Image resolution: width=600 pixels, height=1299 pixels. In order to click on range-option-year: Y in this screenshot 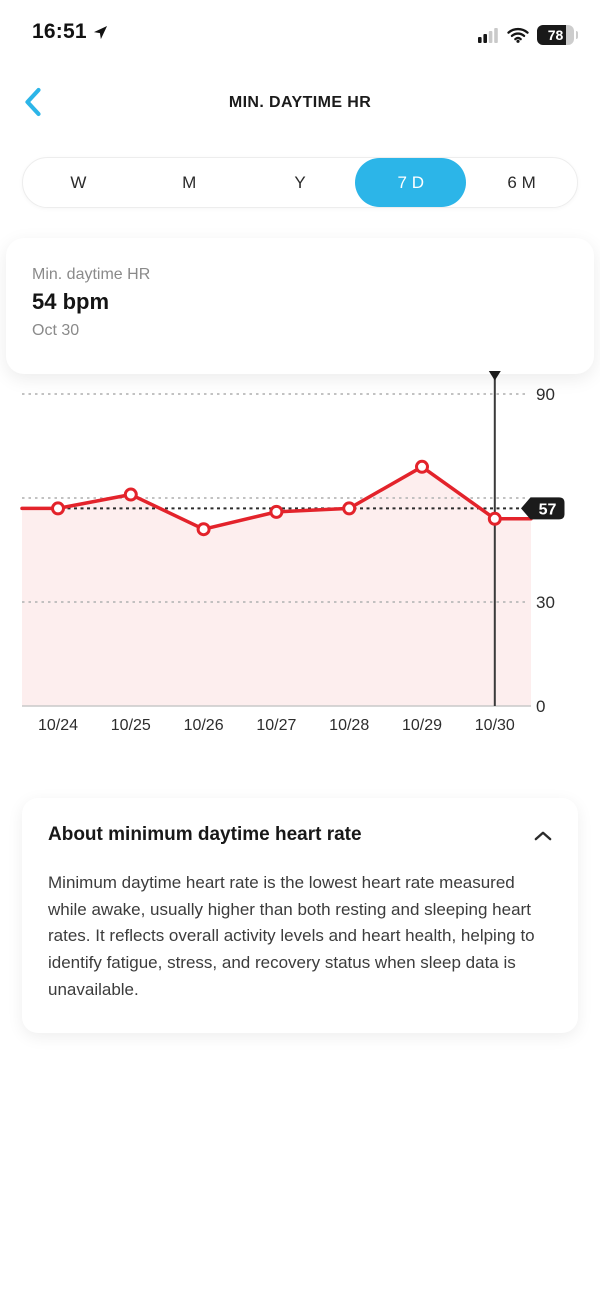, I will do `click(300, 182)`.